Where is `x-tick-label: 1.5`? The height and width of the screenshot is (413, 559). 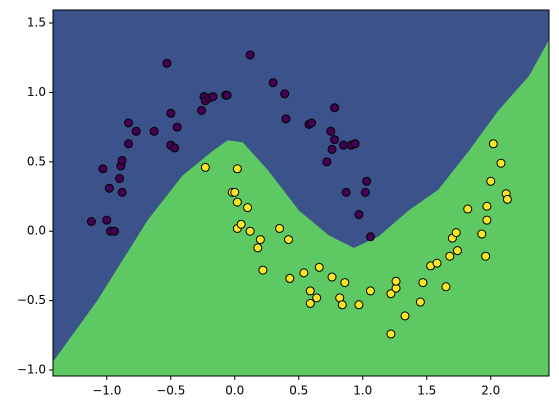 x-tick-label: 1.5 is located at coordinates (426, 391).